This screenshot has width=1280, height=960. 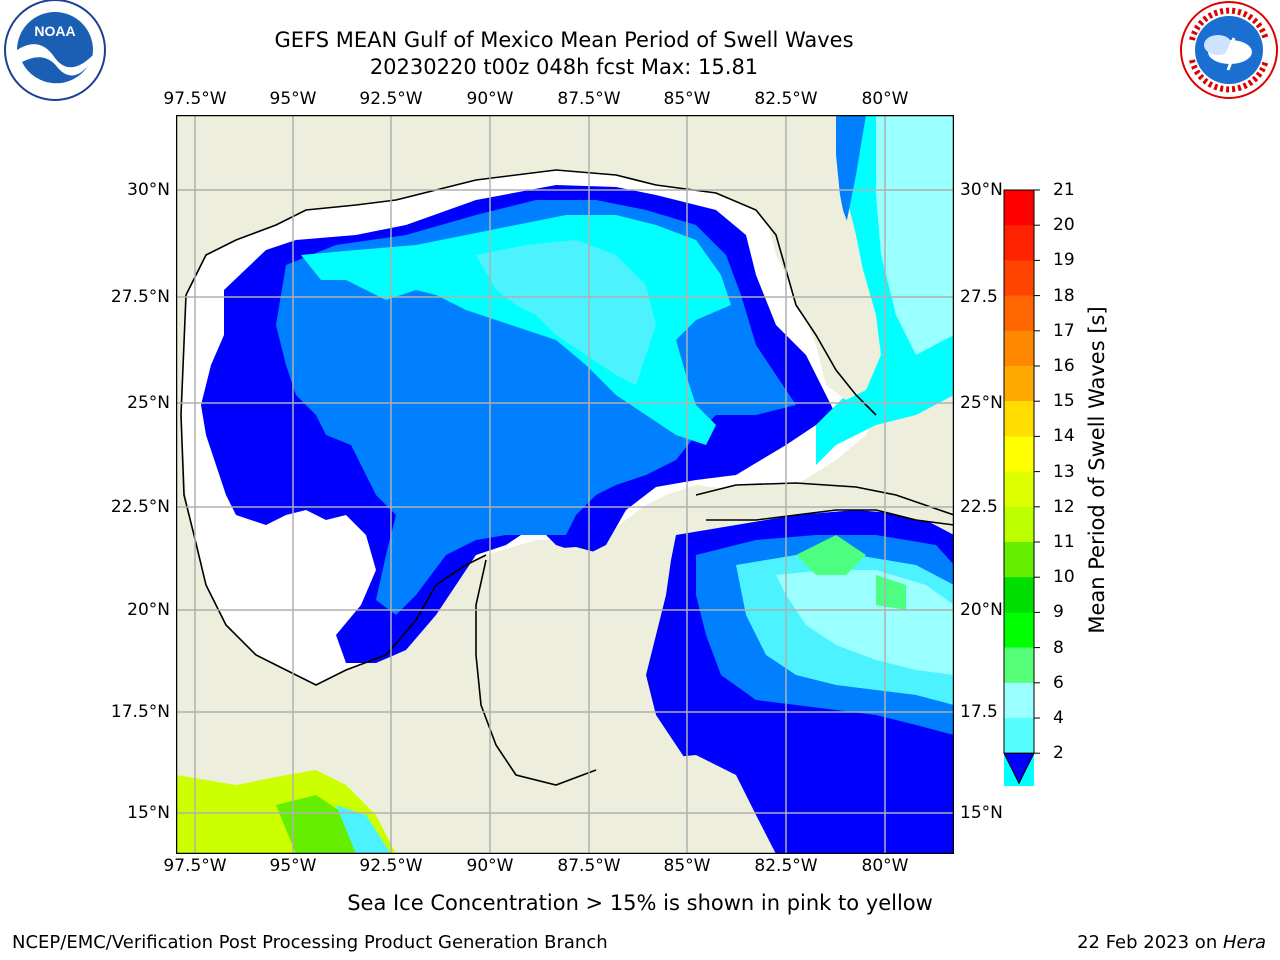 I want to click on colorbar-tick-label: 10, so click(x=1064, y=577).